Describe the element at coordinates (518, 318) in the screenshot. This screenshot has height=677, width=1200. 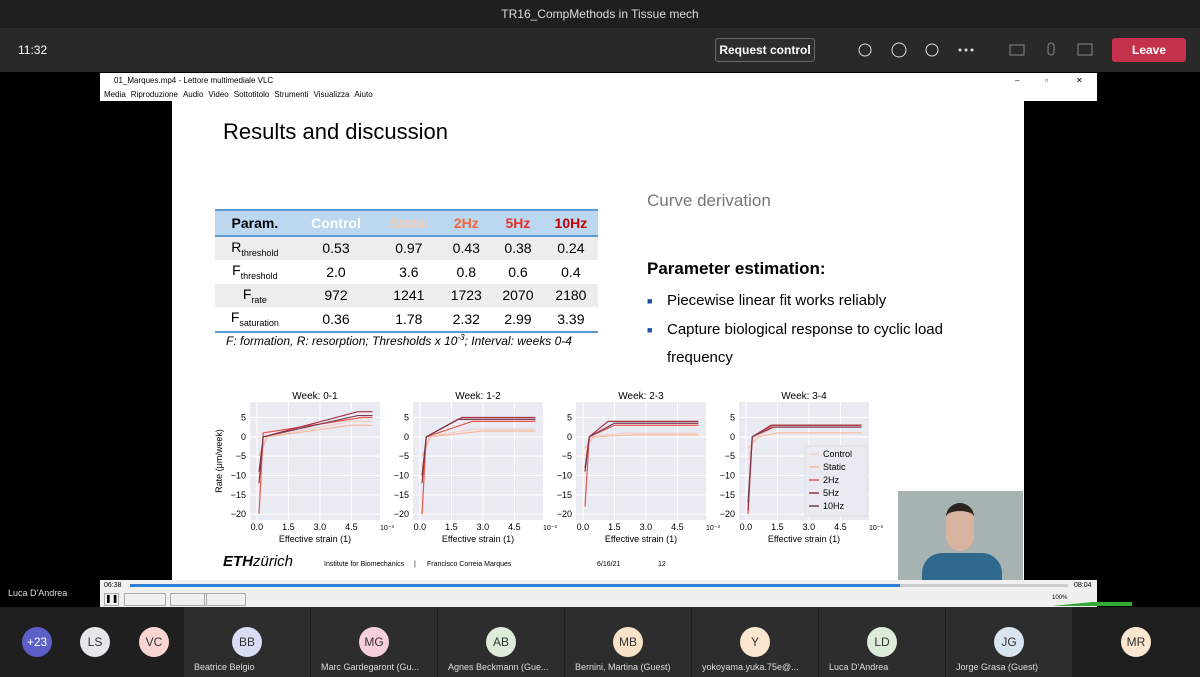
I see `table-cell: 2.99` at that location.